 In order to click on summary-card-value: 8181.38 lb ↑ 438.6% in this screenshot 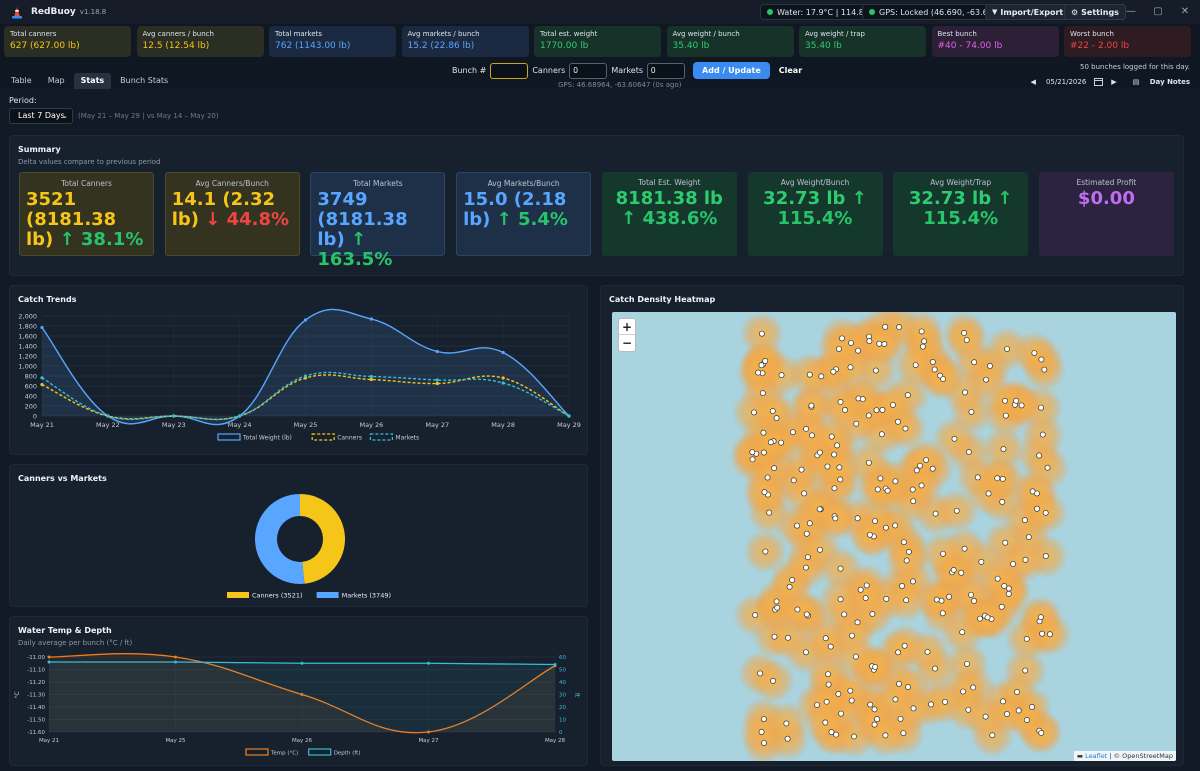, I will do `click(669, 209)`.